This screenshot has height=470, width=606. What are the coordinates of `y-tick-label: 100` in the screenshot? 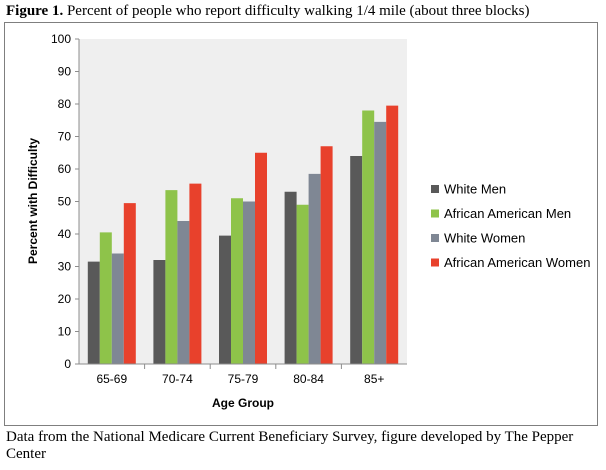 It's located at (61, 39).